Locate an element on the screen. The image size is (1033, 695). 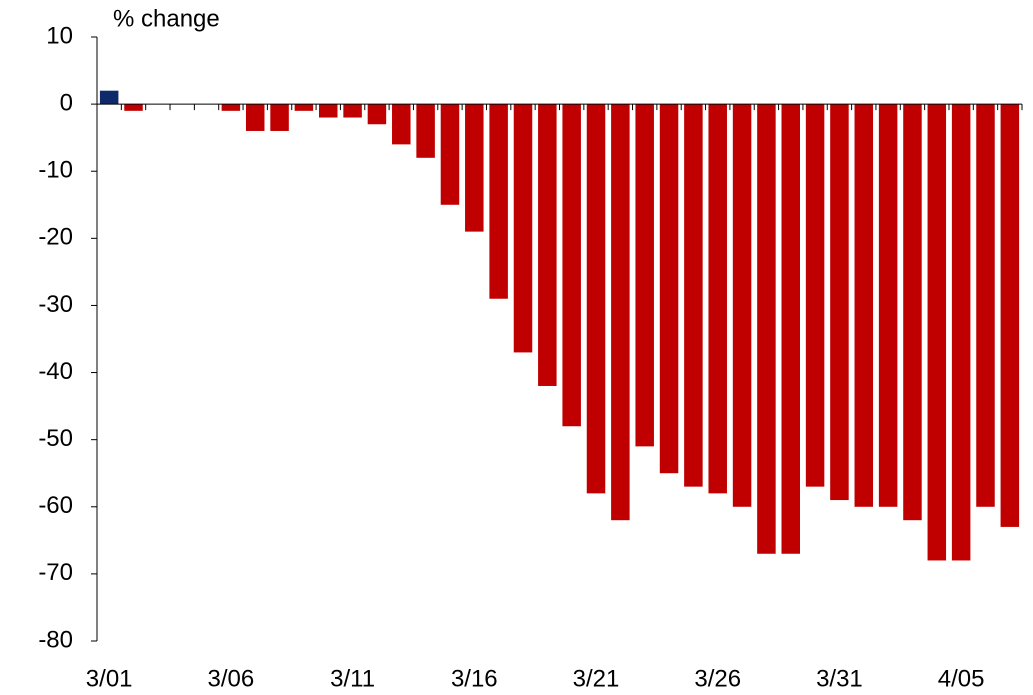
y-tick-label: -50 is located at coordinates (55, 438).